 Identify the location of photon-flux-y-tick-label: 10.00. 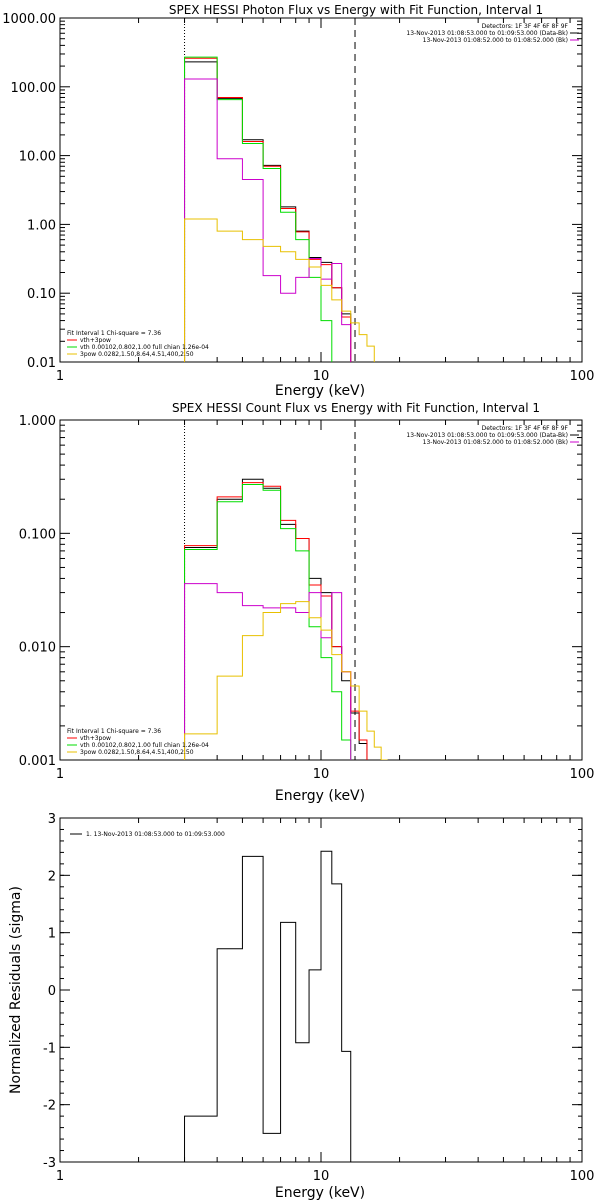
(37, 157).